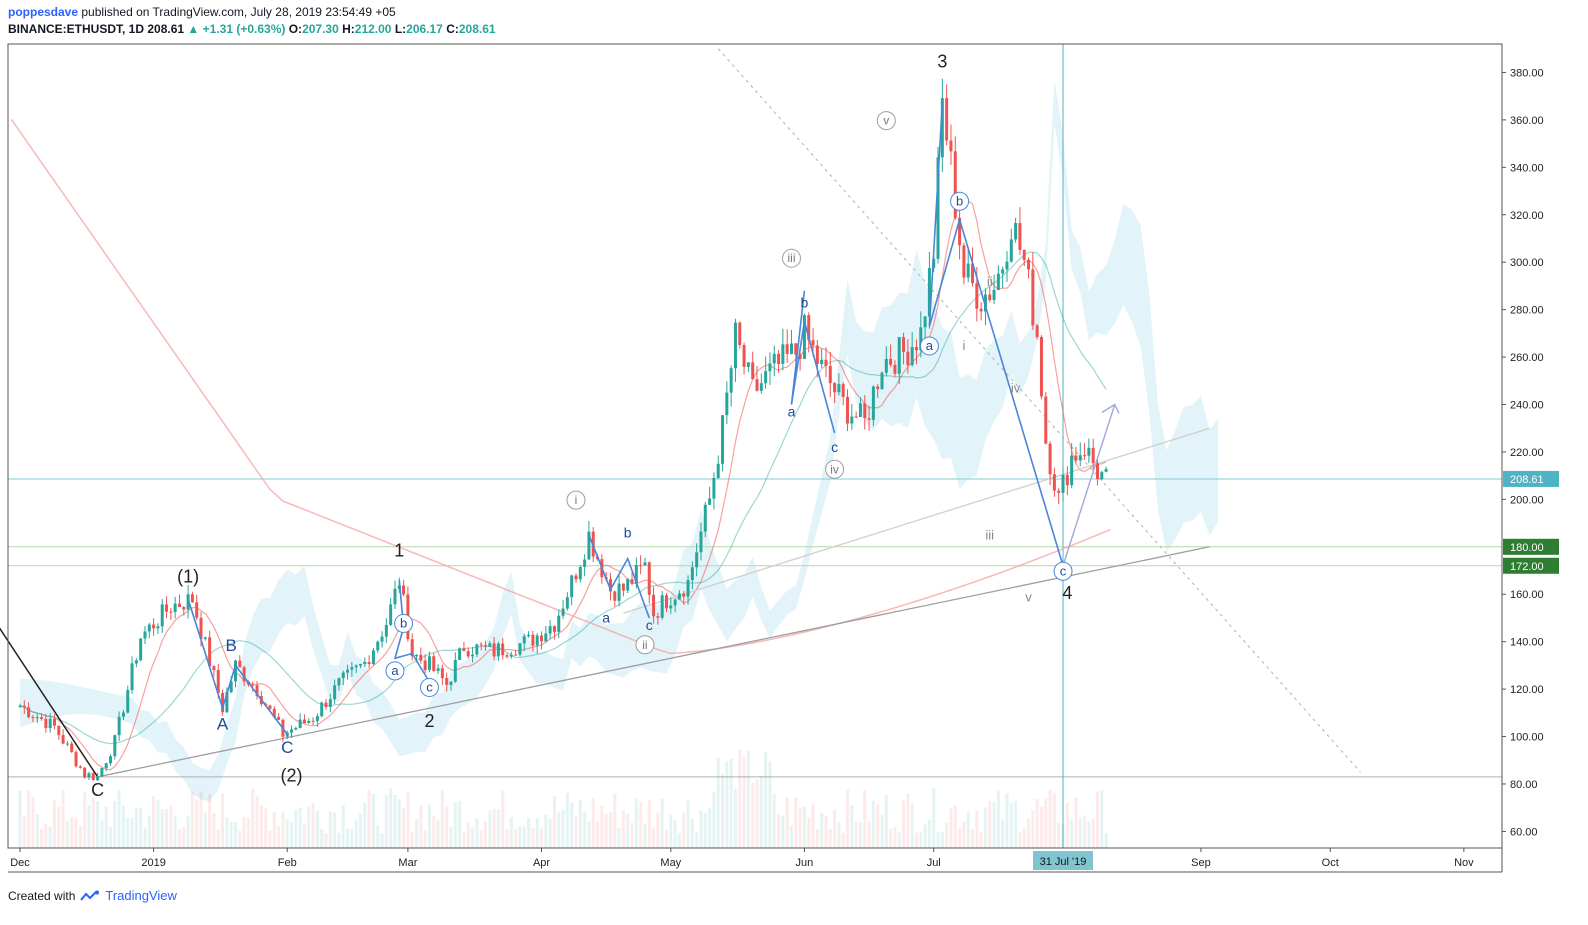 The height and width of the screenshot is (925, 1588). I want to click on tradingview-brand: TradingView, so click(141, 895).